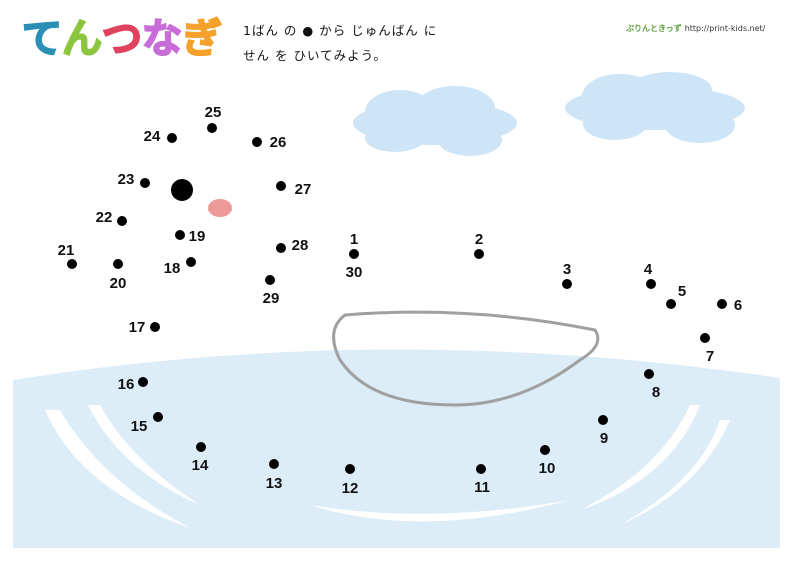 This screenshot has height=561, width=793. Describe the element at coordinates (648, 269) in the screenshot. I see `dot-label-4: 4` at that location.